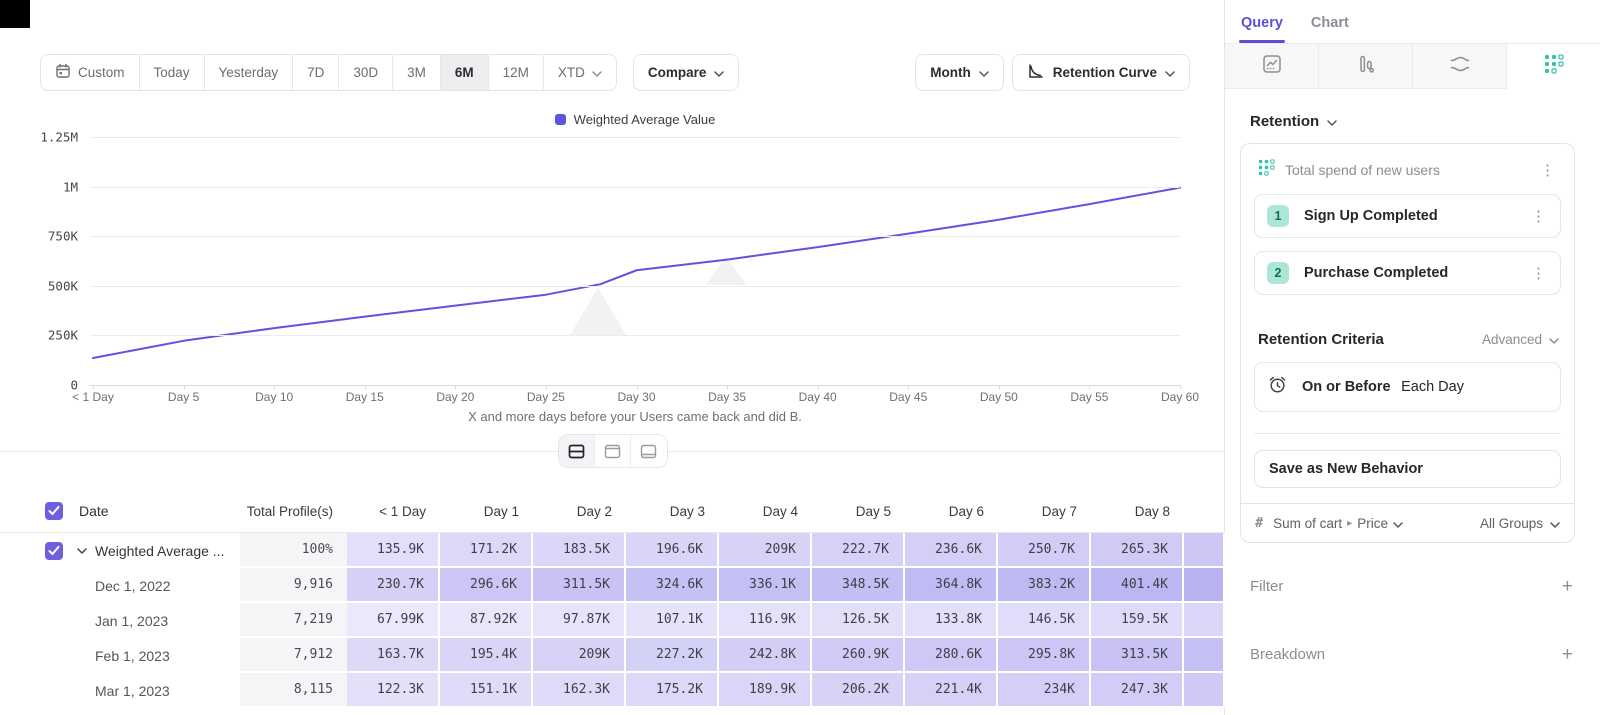 This screenshot has height=715, width=1600. What do you see at coordinates (1262, 29) in the screenshot?
I see `panel-tab-query: Query` at bounding box center [1262, 29].